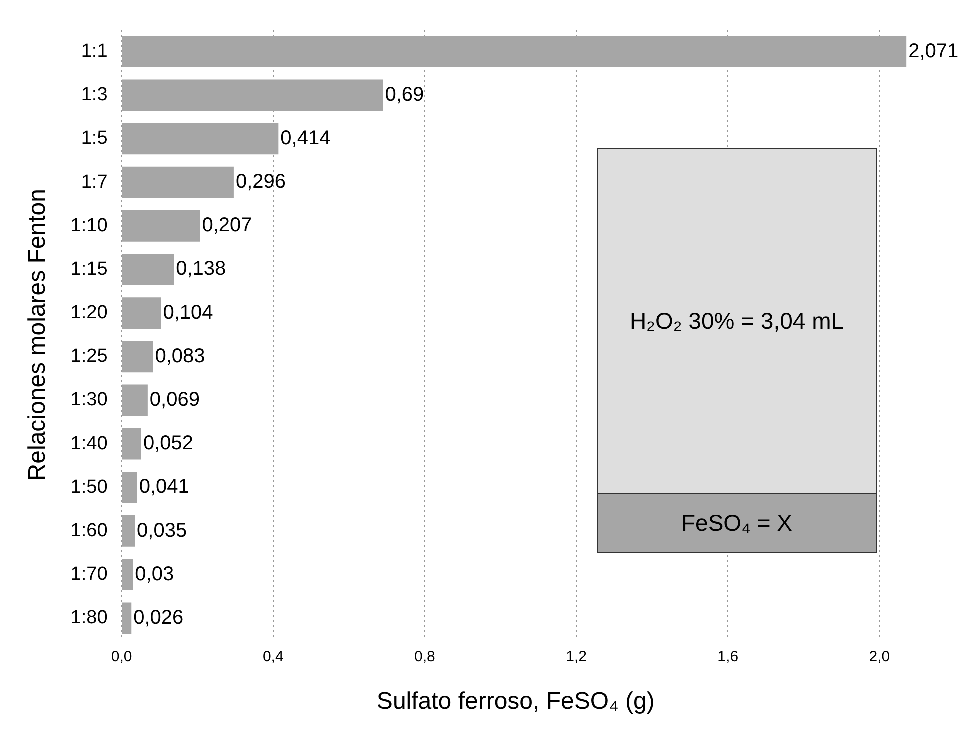  What do you see at coordinates (89, 618) in the screenshot?
I see `y-tick-label: 1:80` at bounding box center [89, 618].